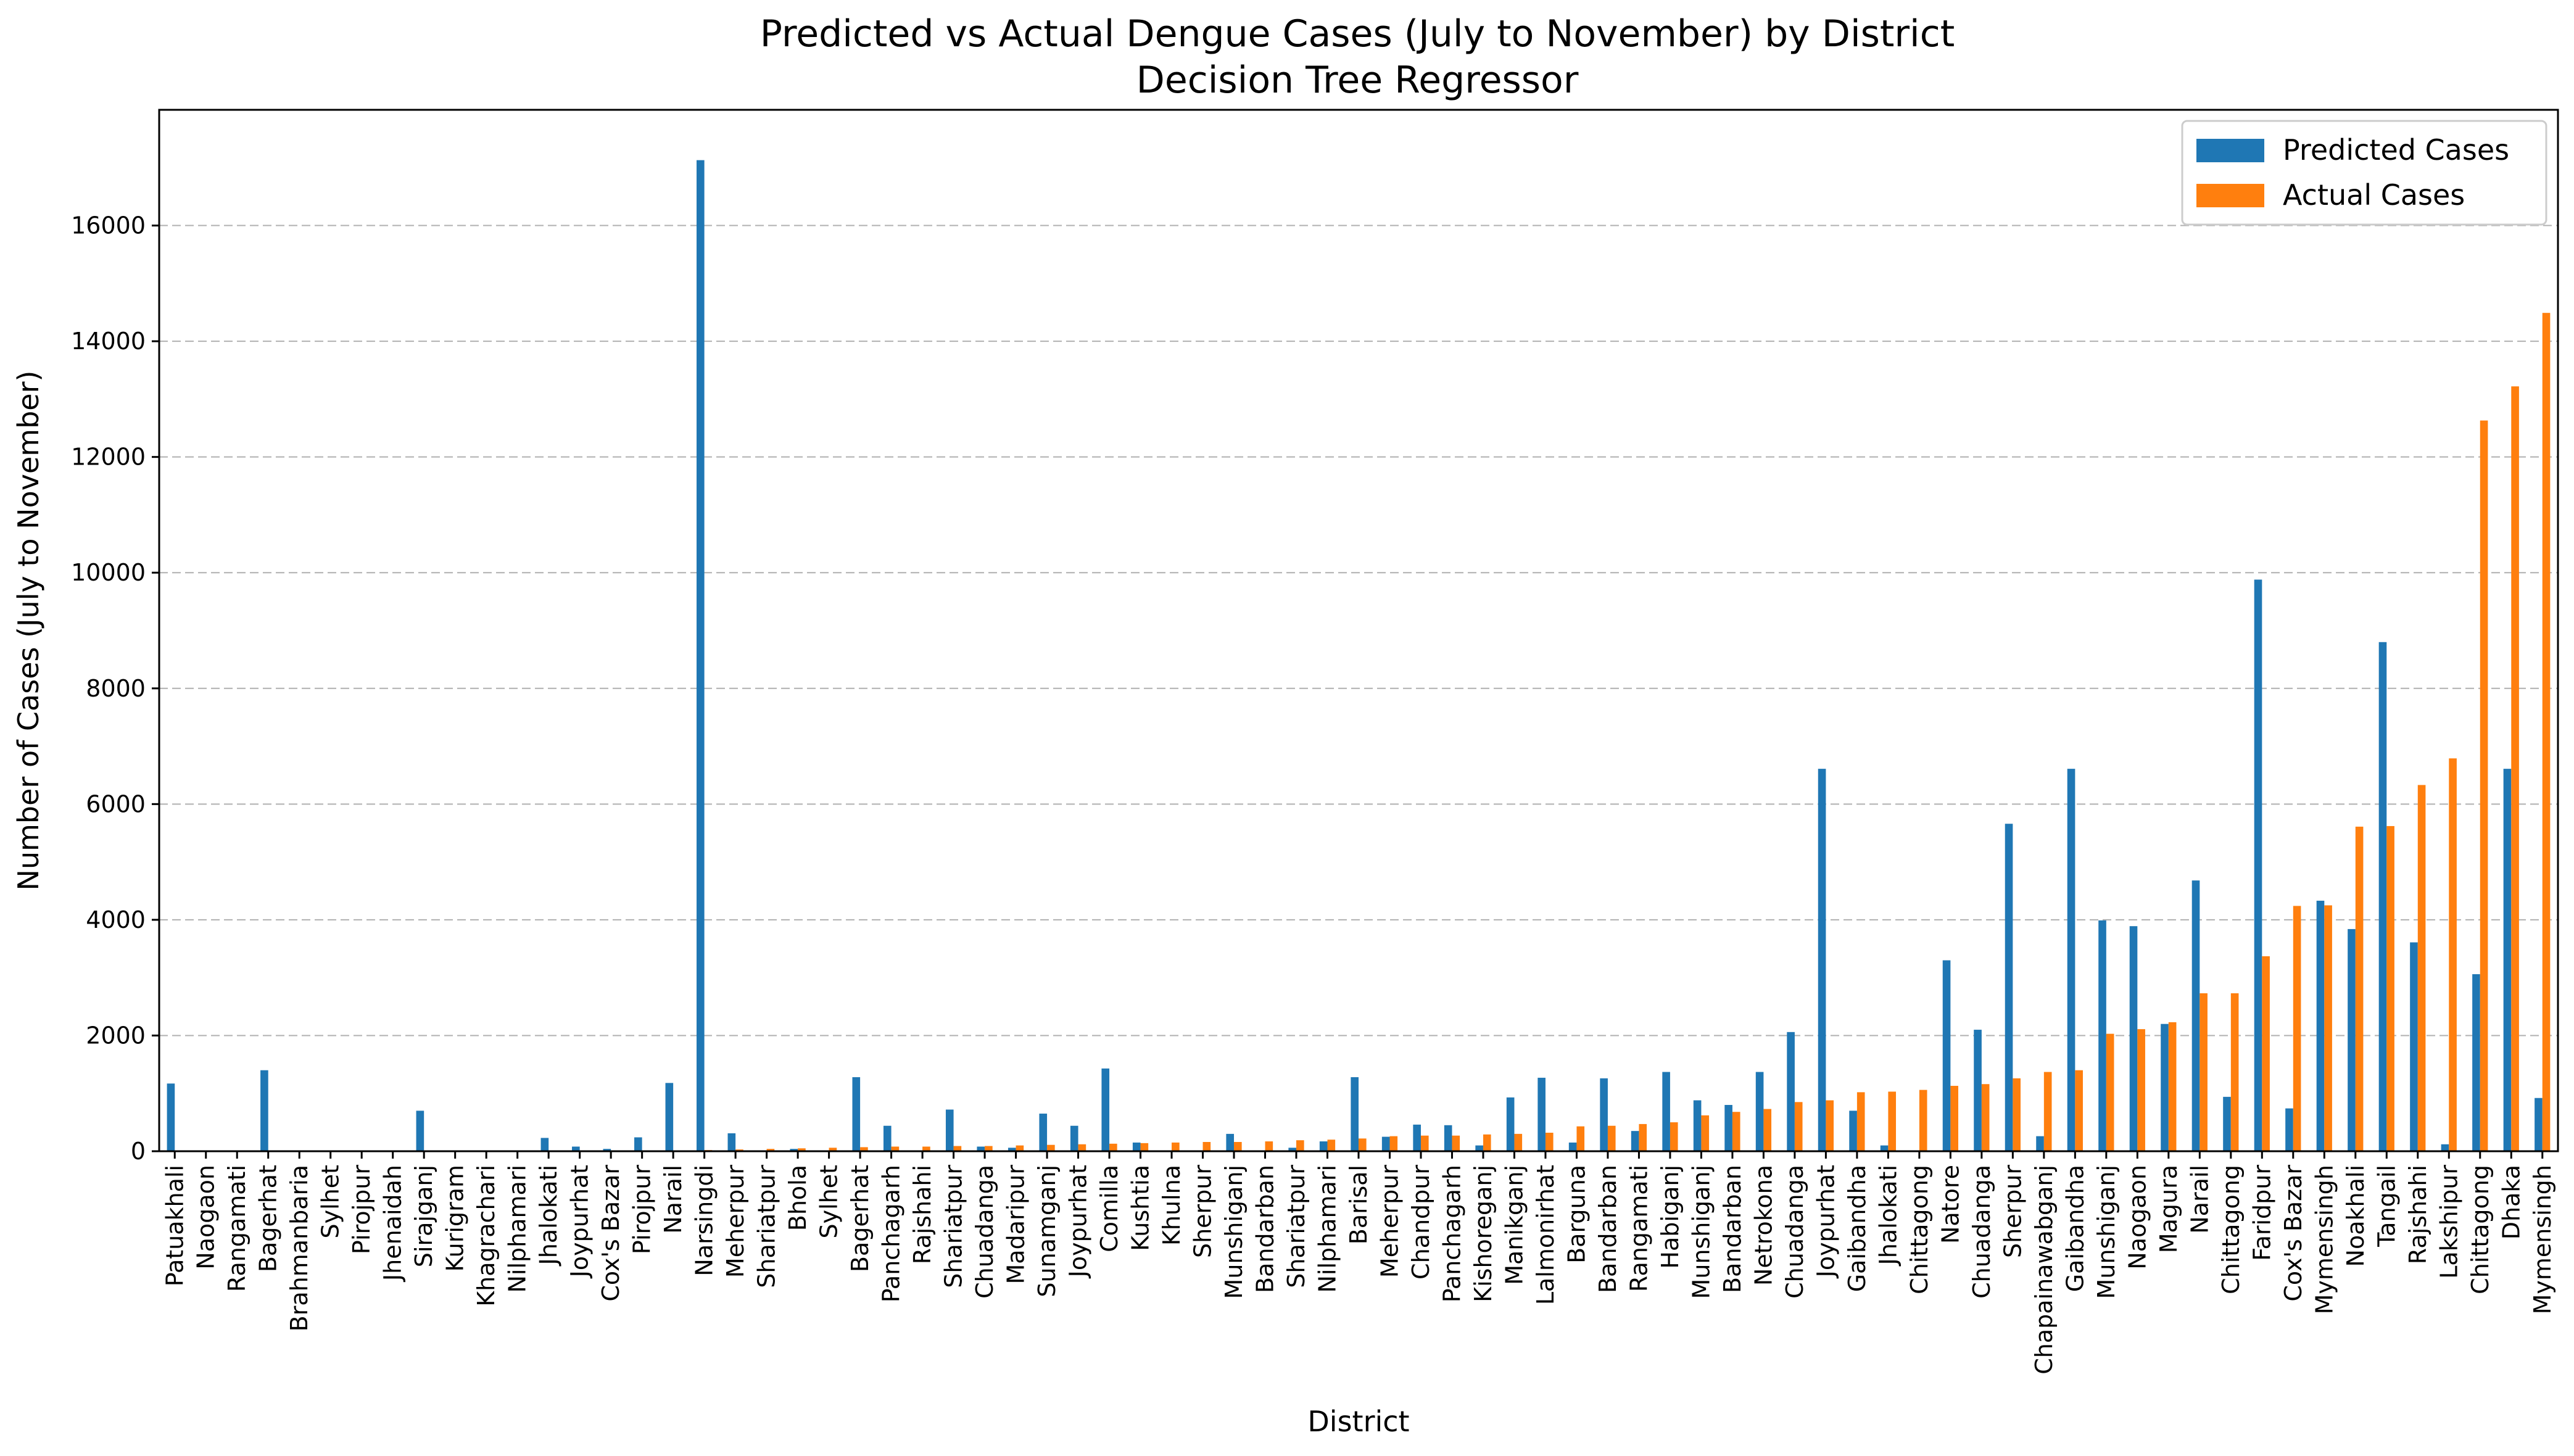  I want to click on x-tick-label: Gaibandha, so click(1857, 1228).